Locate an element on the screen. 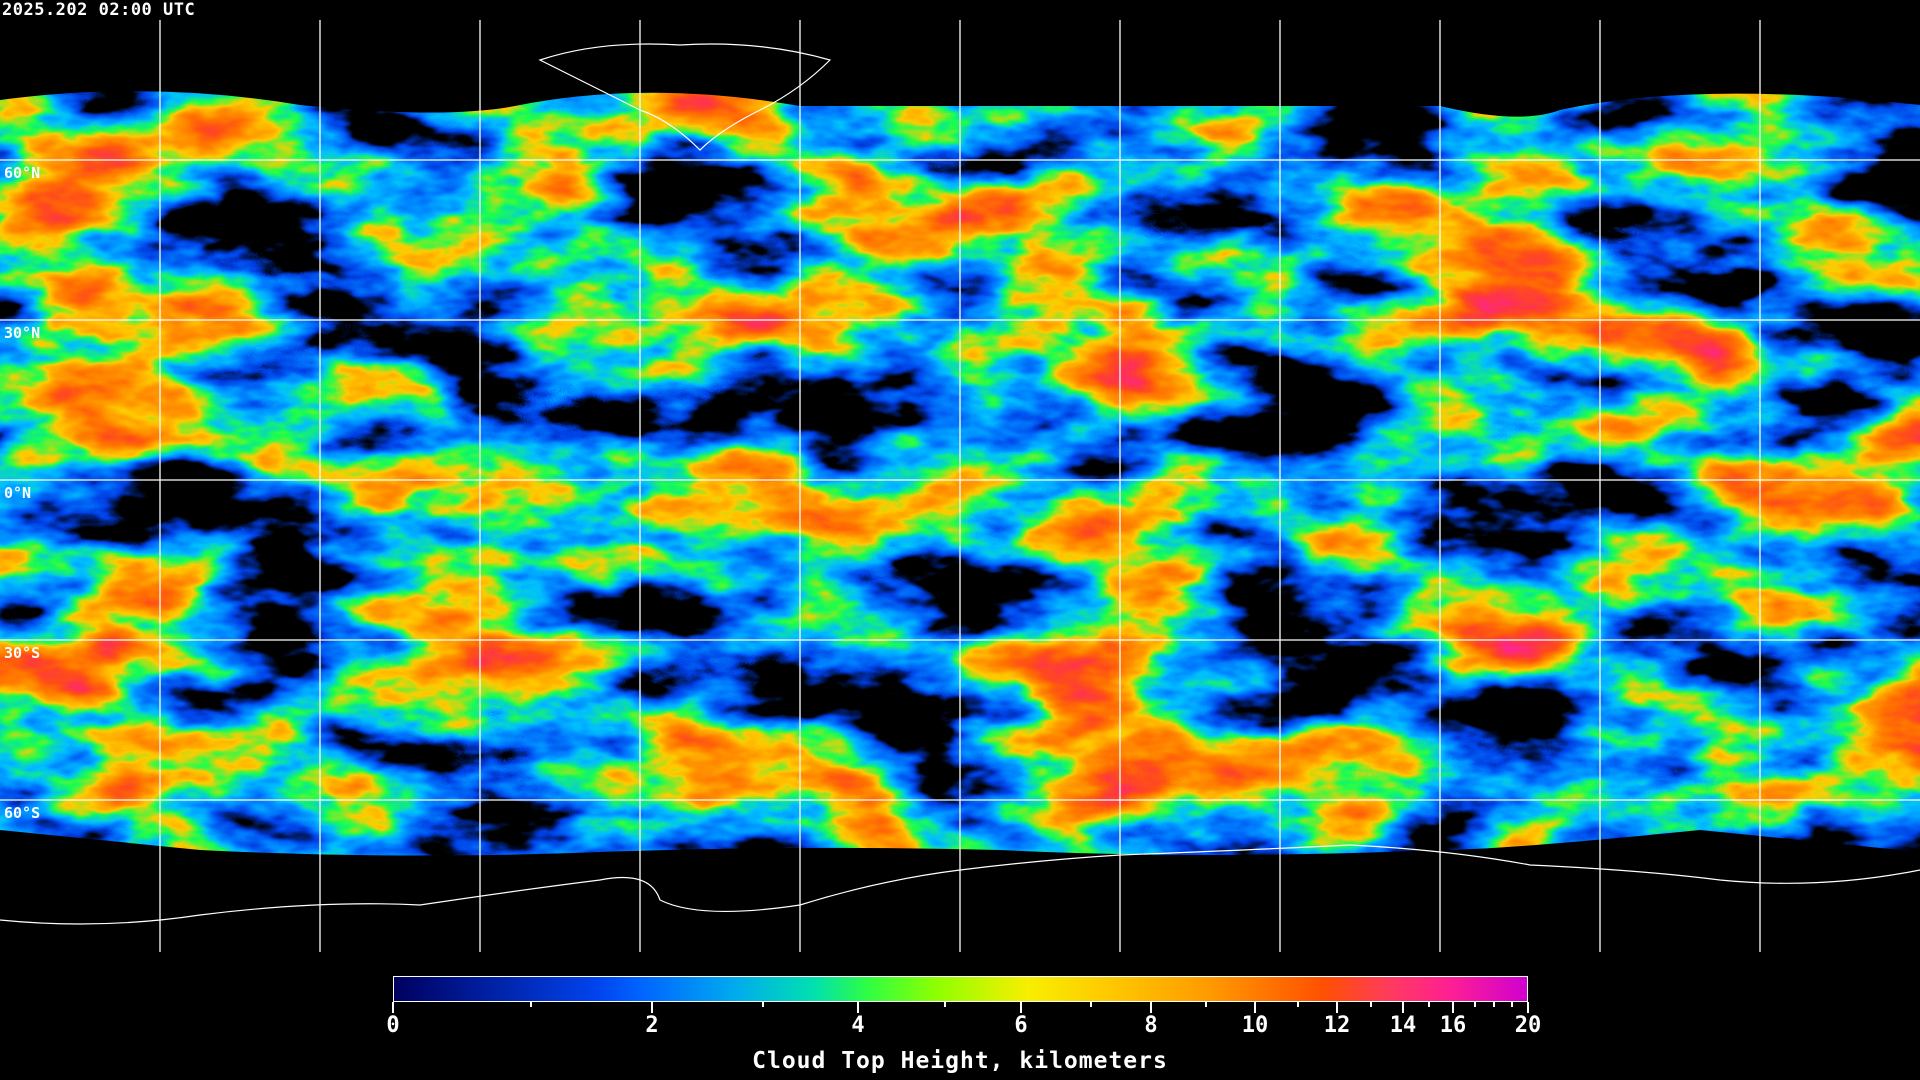  tick-label: 14 is located at coordinates (1403, 1025).